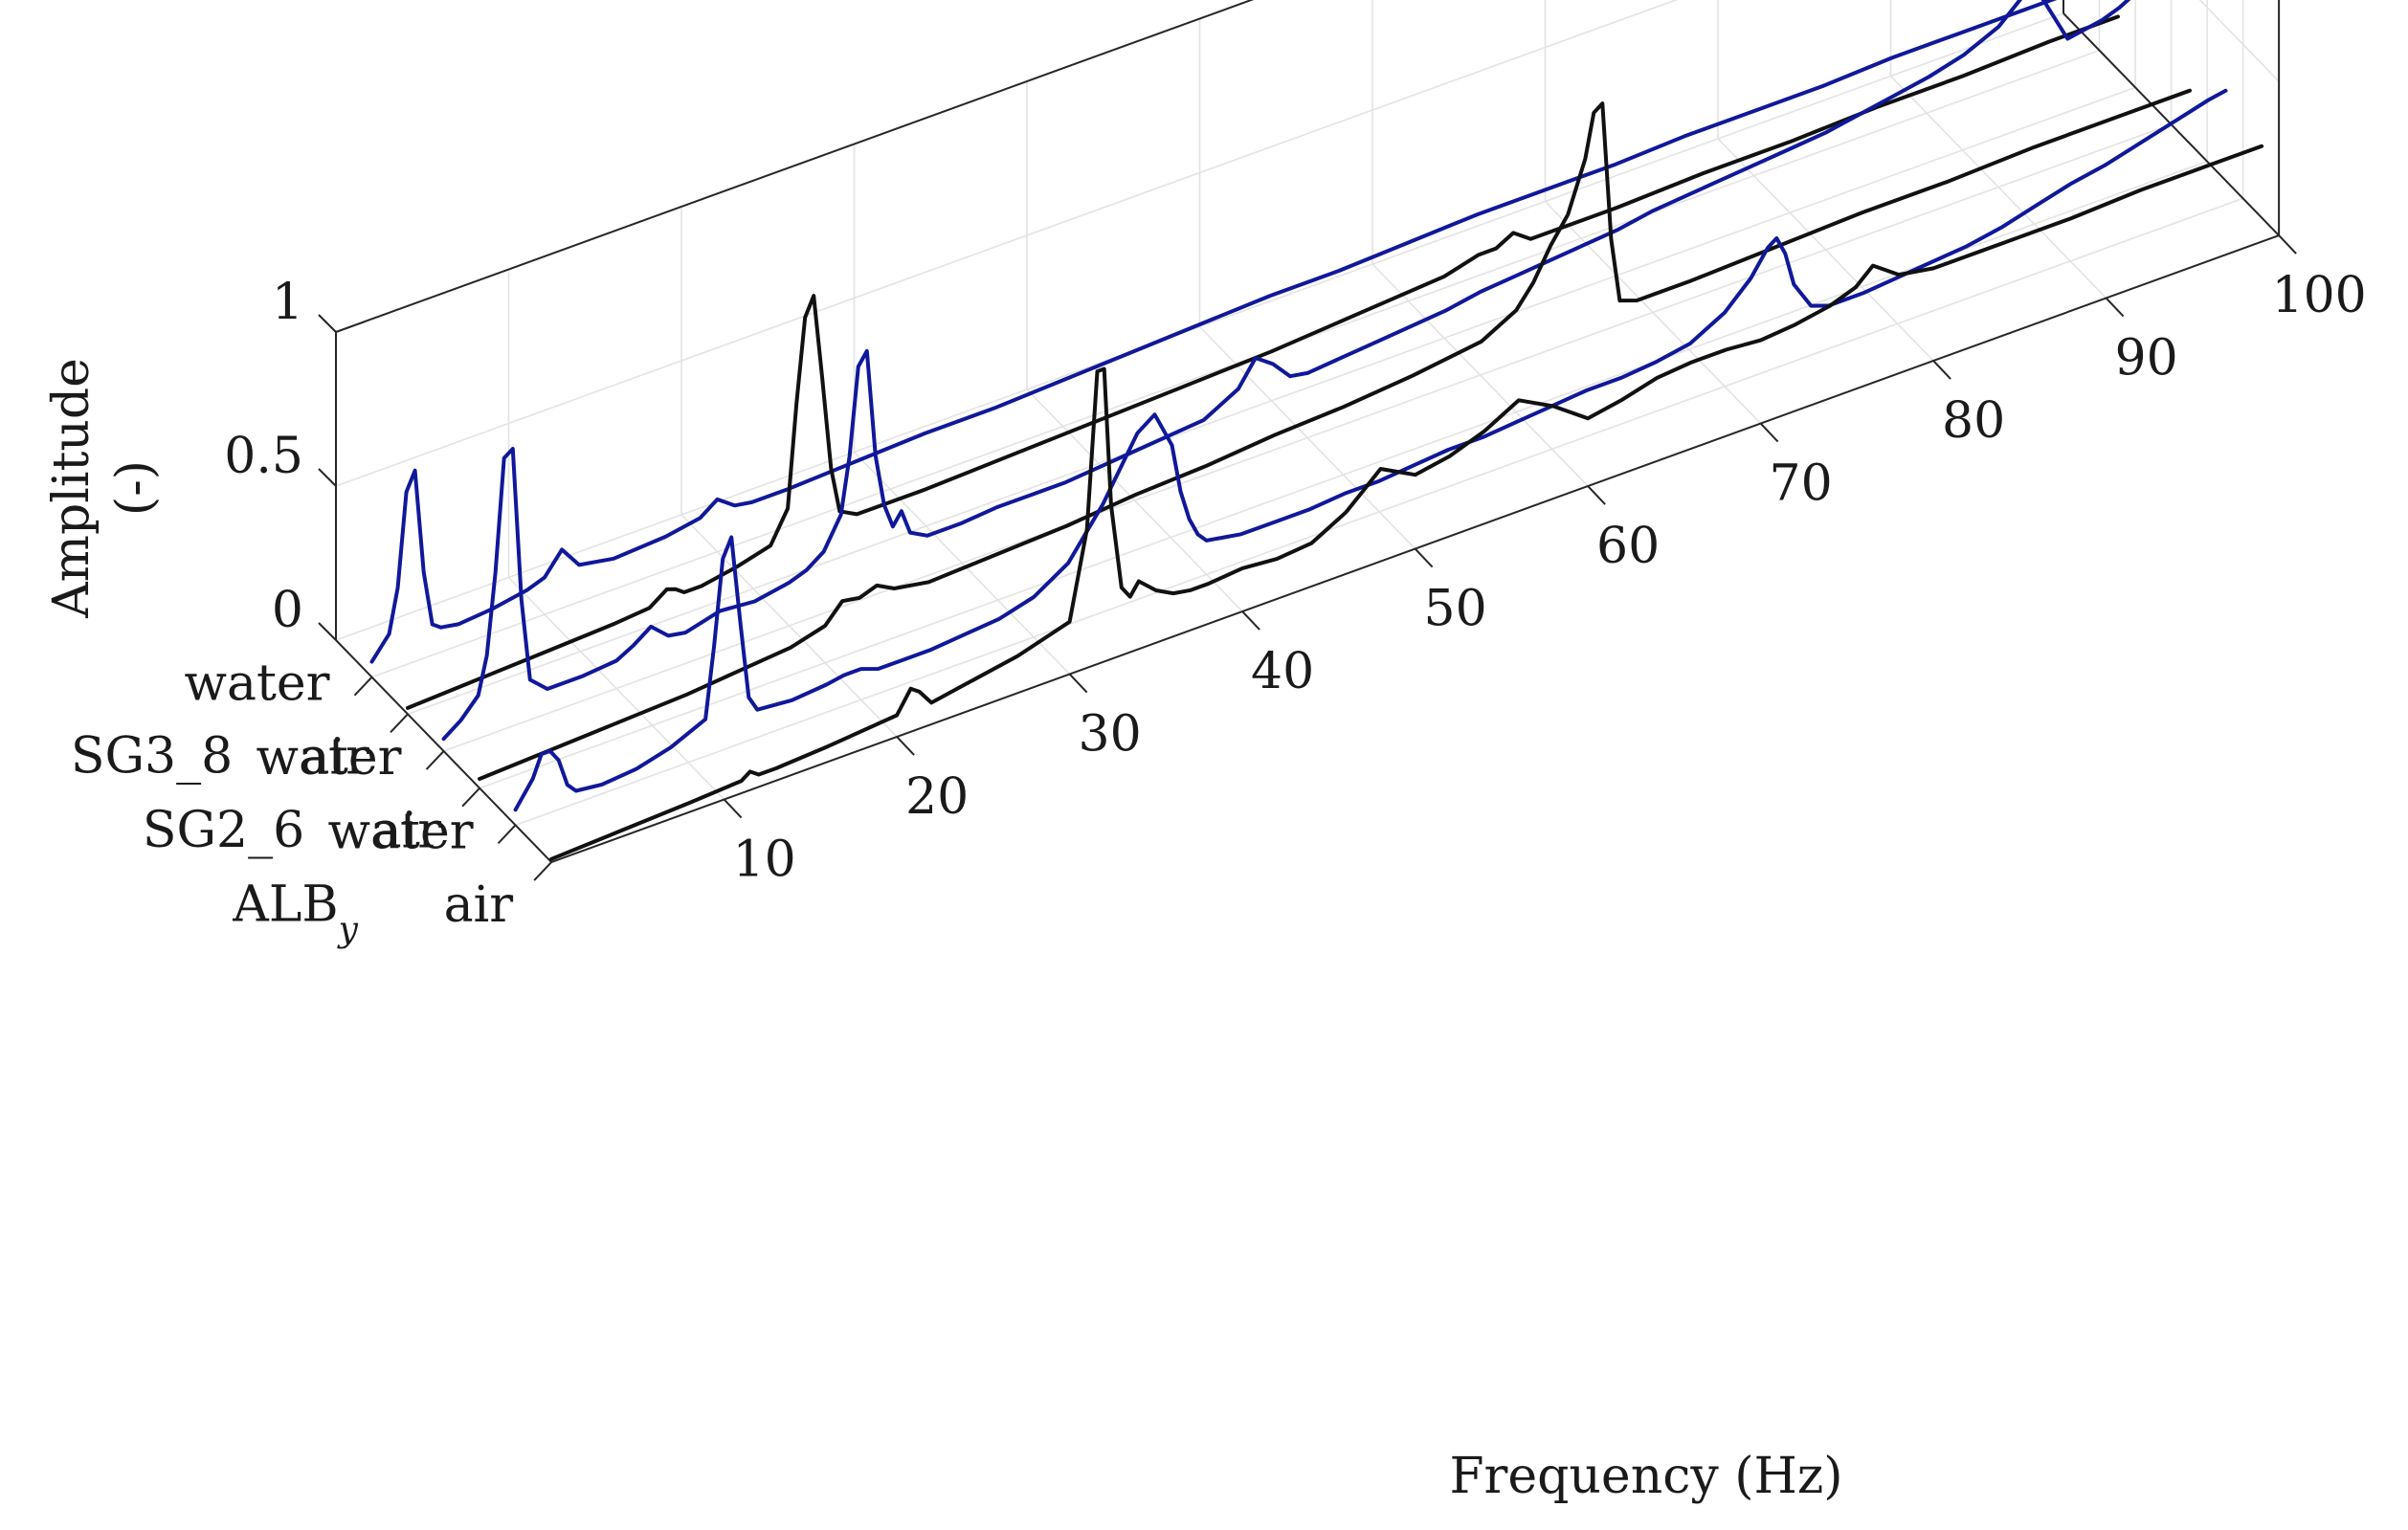 The height and width of the screenshot is (1530, 2408). What do you see at coordinates (2318, 296) in the screenshot?
I see `x-tick-label: 100` at bounding box center [2318, 296].